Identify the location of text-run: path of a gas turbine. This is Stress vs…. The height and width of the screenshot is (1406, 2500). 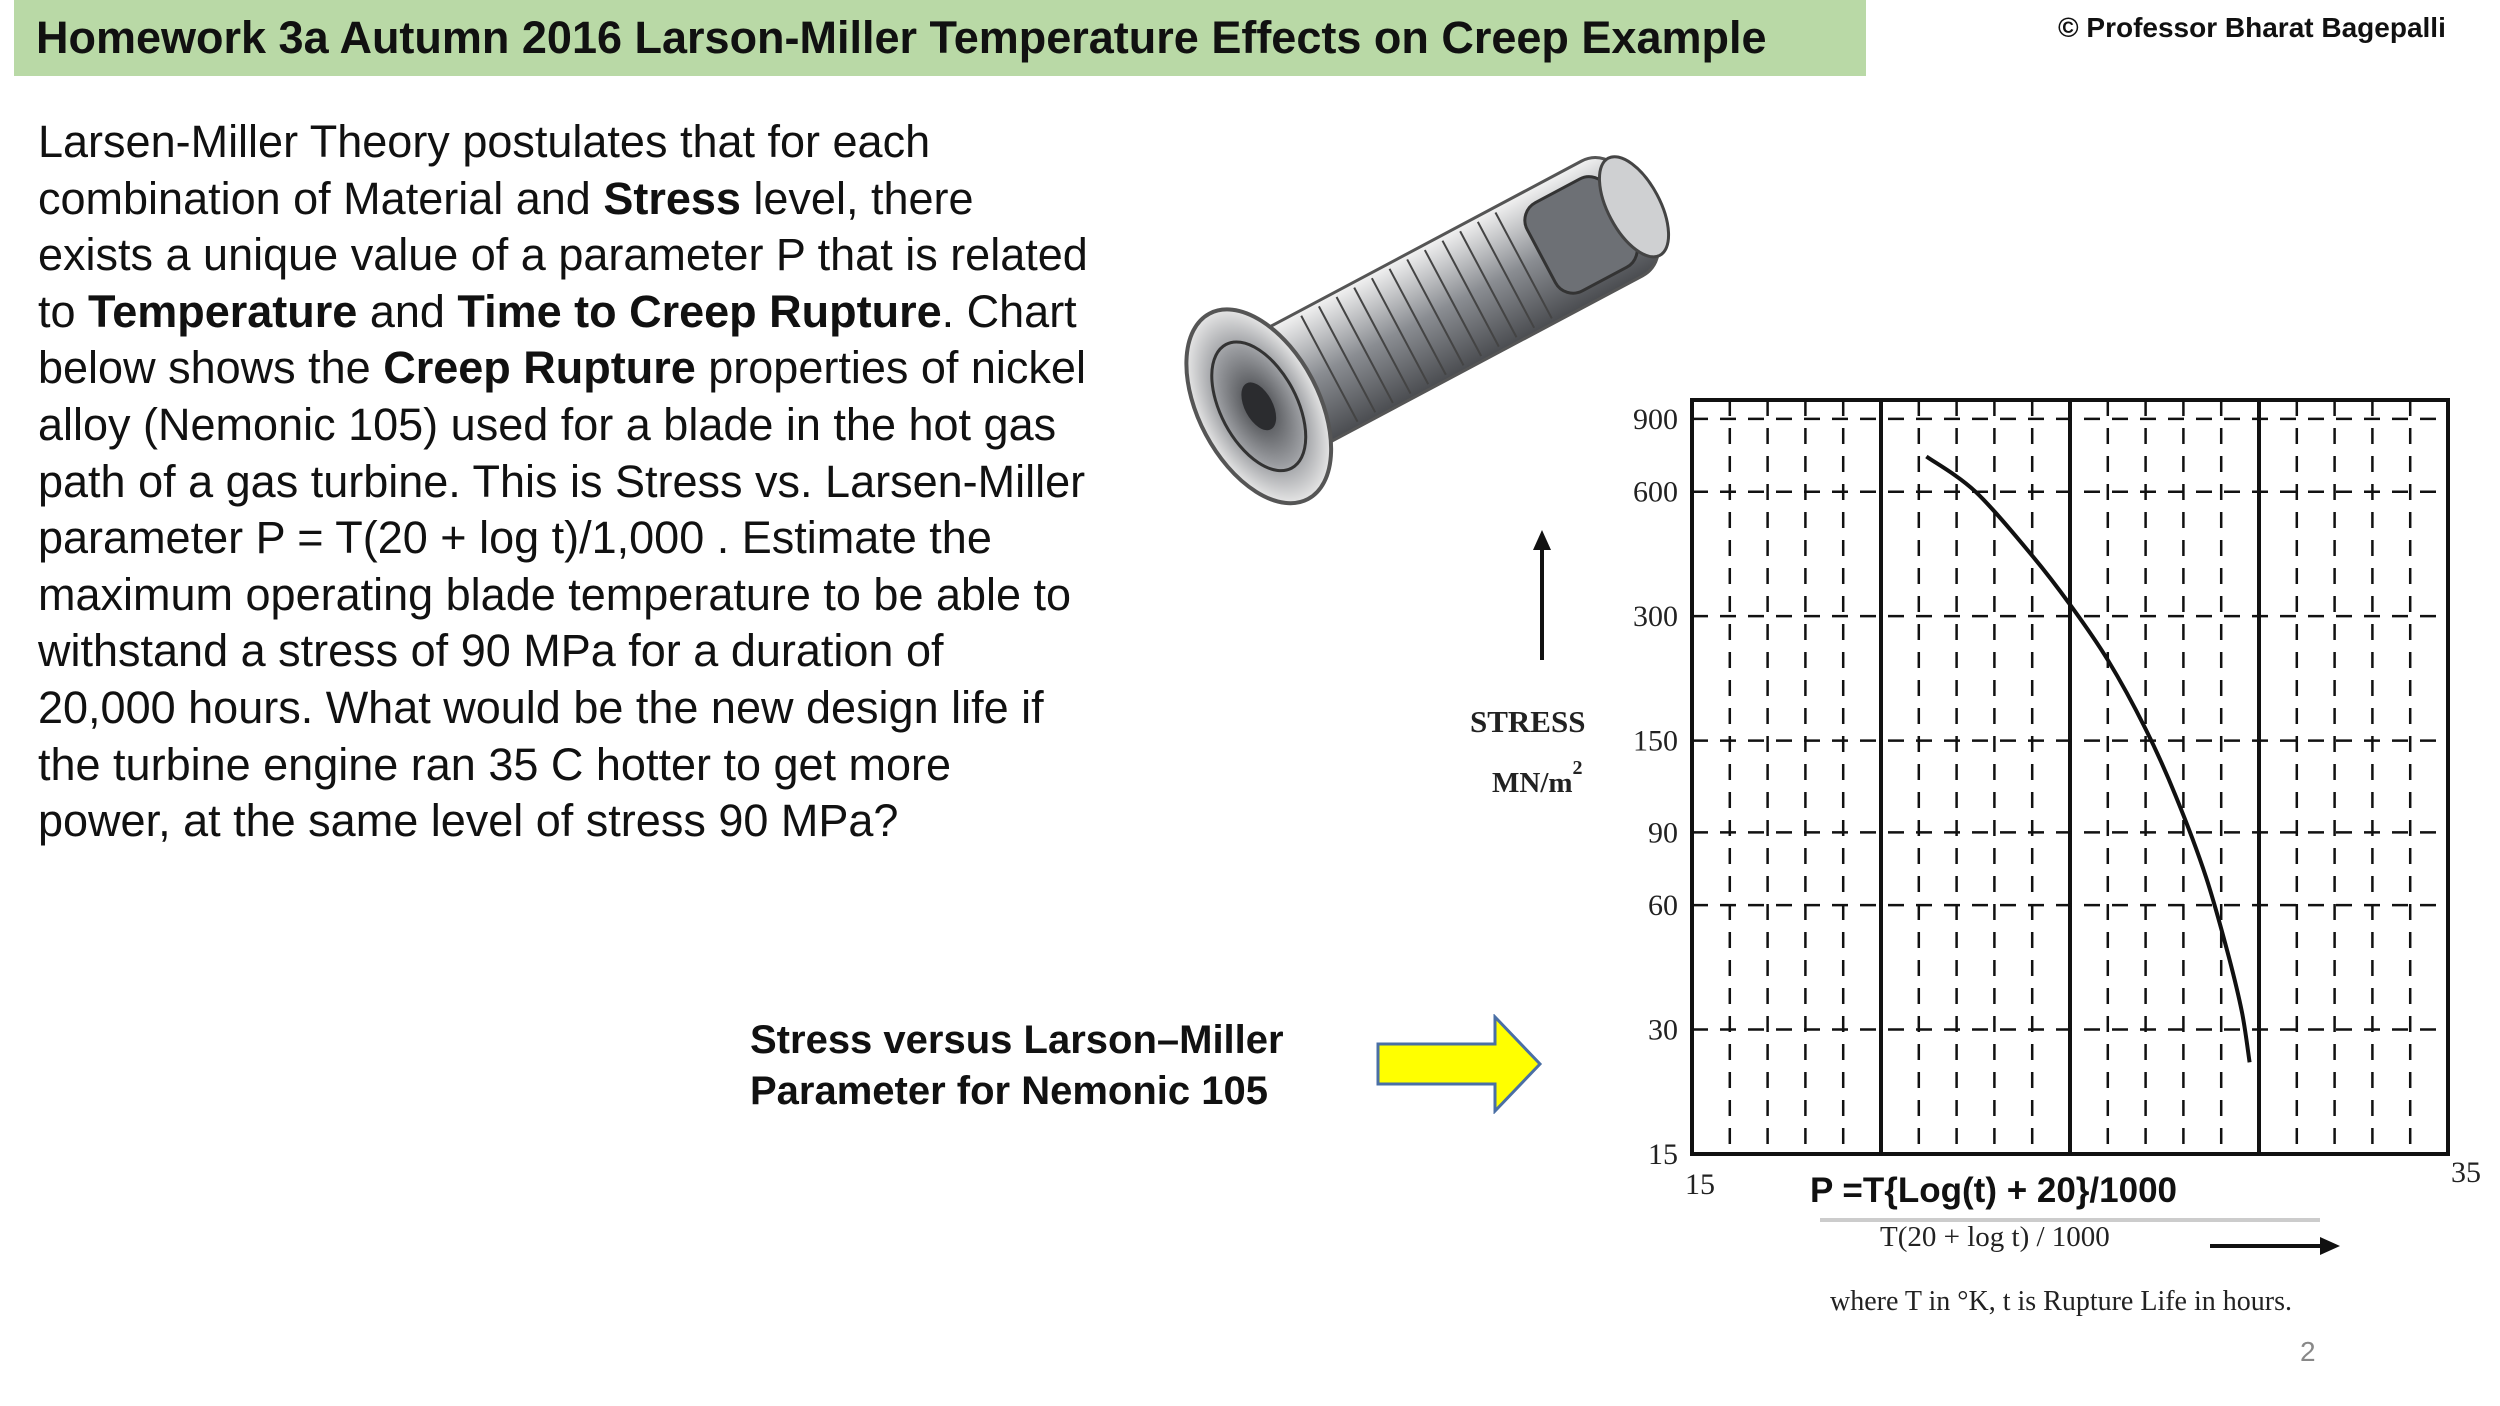
(562, 481).